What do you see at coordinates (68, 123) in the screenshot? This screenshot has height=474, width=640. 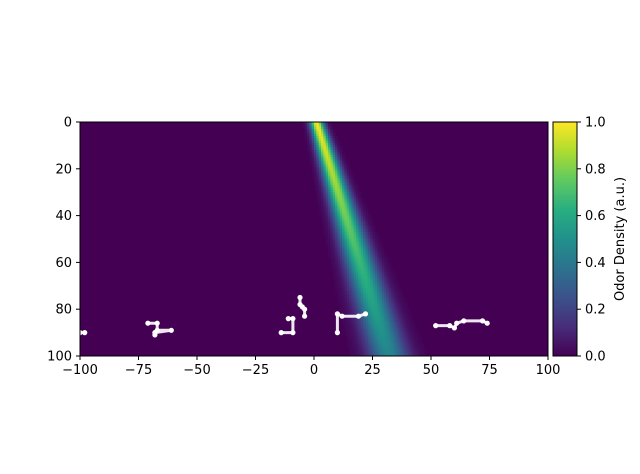 I see `y-tick-label: 0` at bounding box center [68, 123].